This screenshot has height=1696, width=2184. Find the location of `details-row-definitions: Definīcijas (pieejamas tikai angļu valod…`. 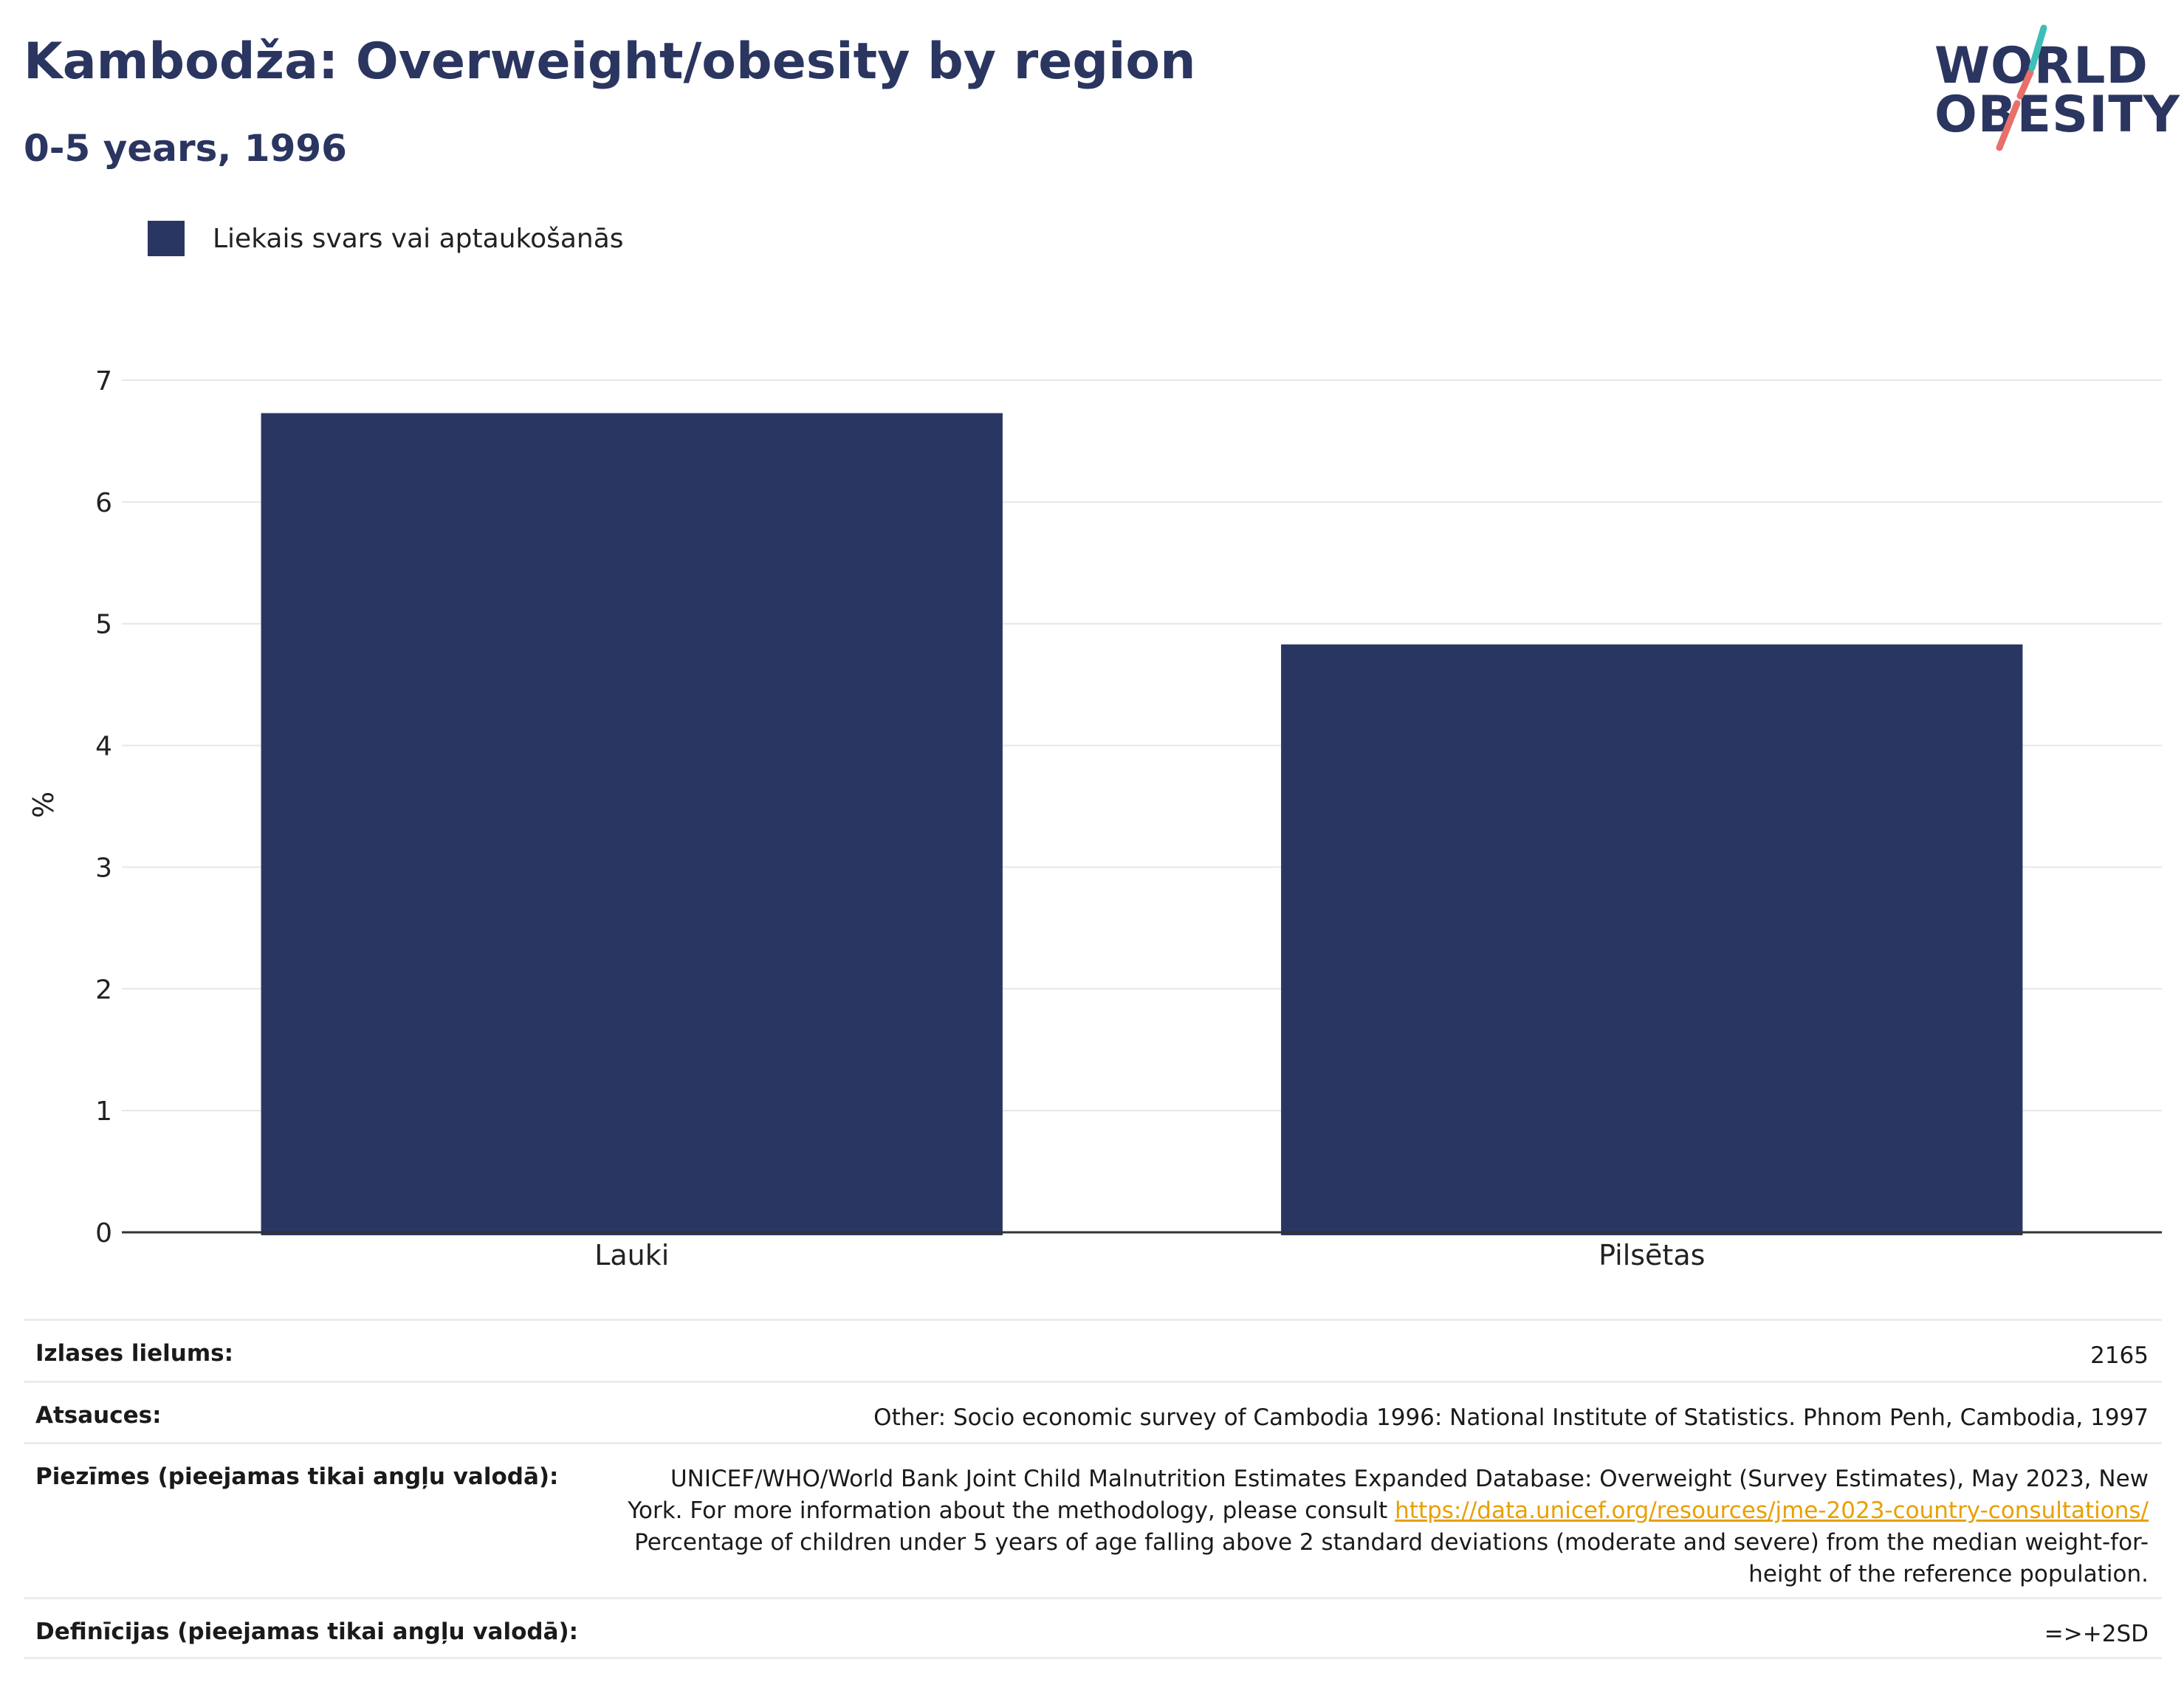

details-row-definitions: Definīcijas (pieejamas tikai angļu valod… is located at coordinates (1093, 1628).